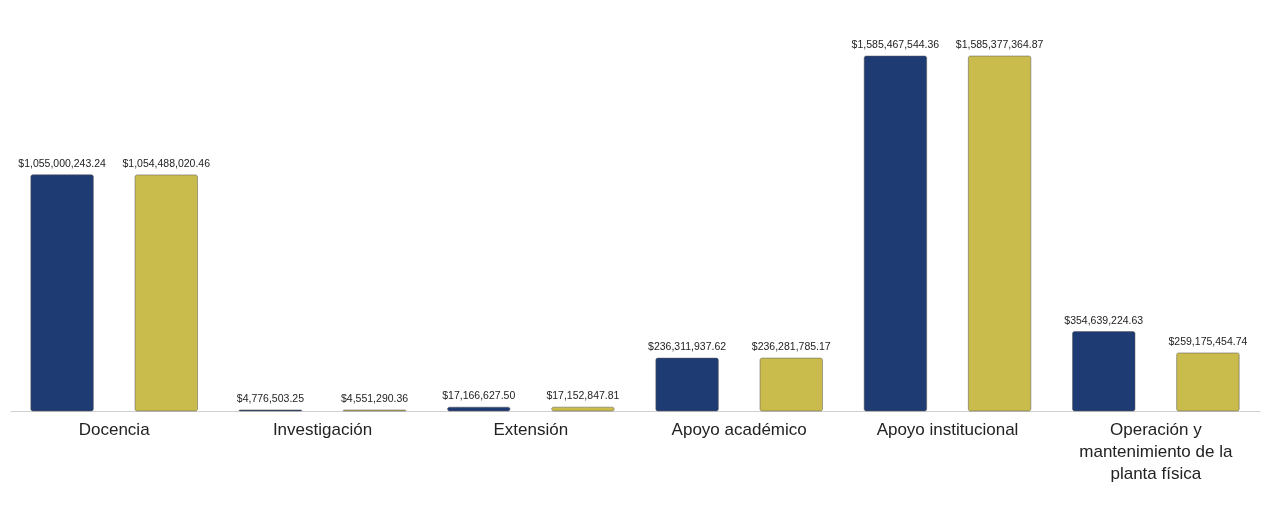  Describe the element at coordinates (322, 429) in the screenshot. I see `x-tick-label: Investigación` at that location.